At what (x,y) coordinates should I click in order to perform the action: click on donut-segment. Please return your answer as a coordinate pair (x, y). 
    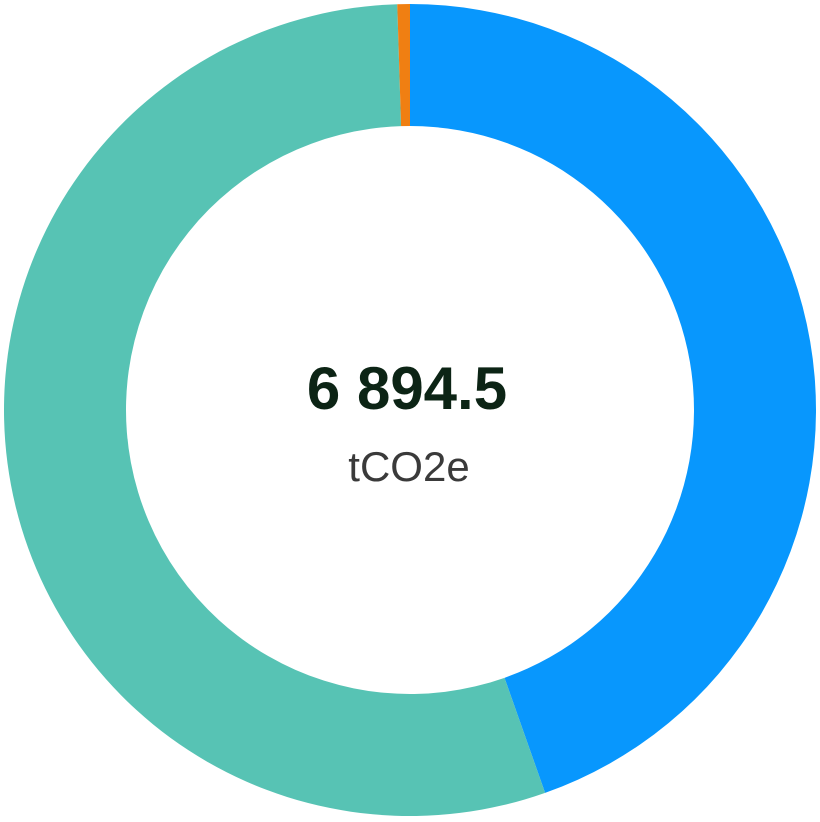
    Looking at the image, I should click on (403, 65).